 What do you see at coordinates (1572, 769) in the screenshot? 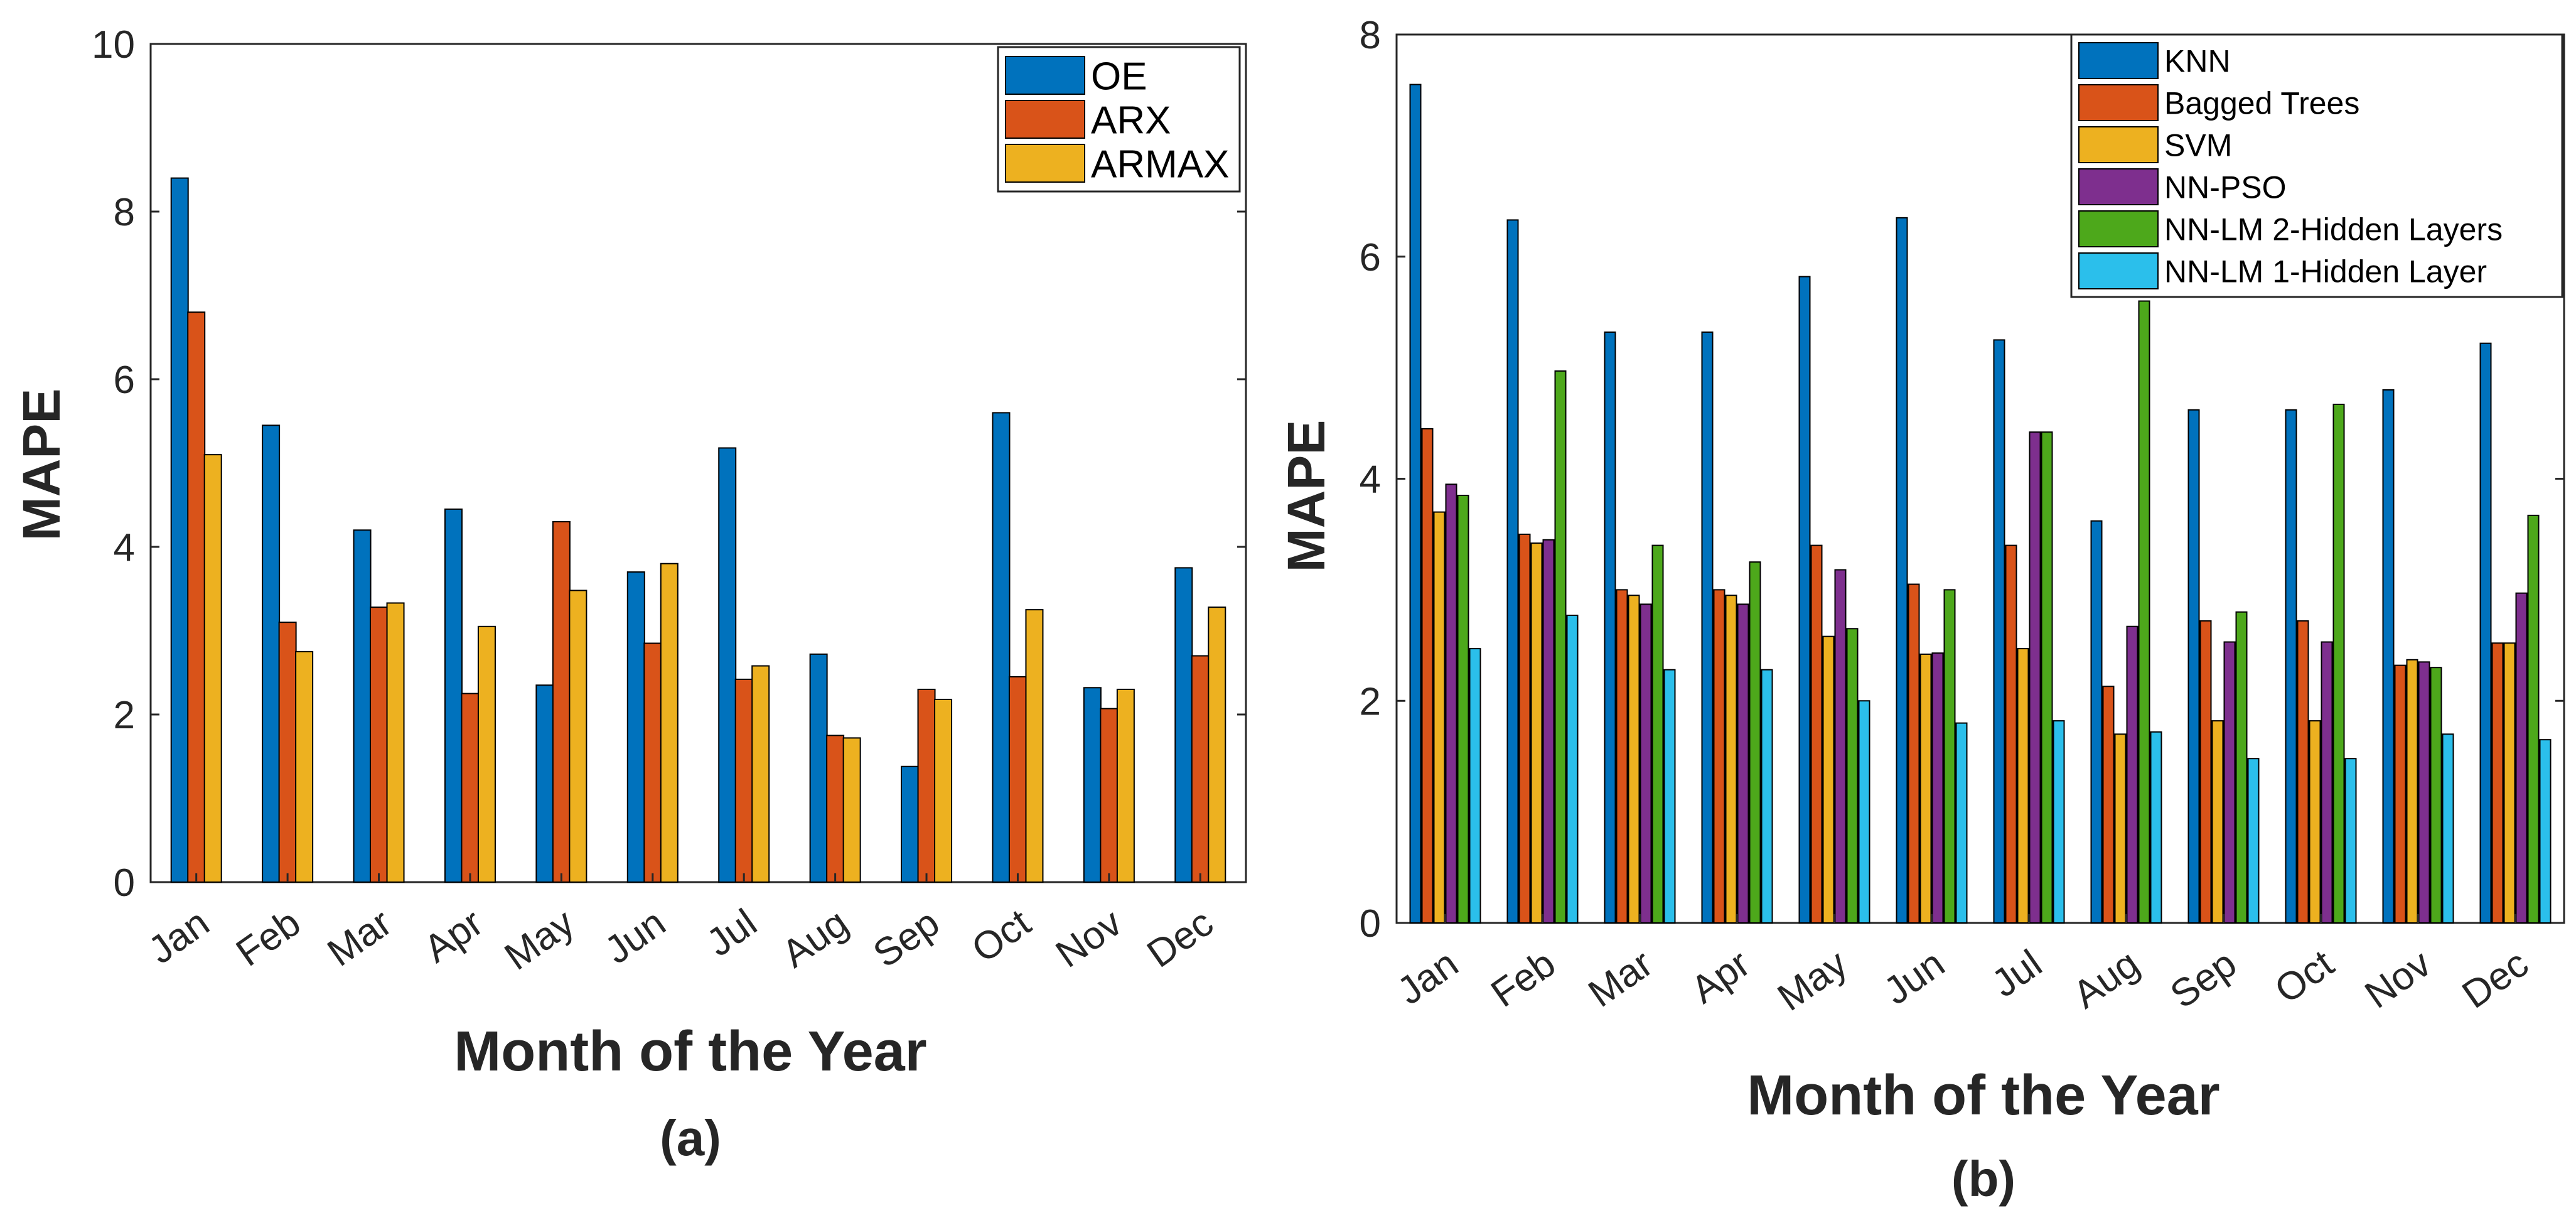
I see `bar-nn-lm-1-hidden-layer-feb` at bounding box center [1572, 769].